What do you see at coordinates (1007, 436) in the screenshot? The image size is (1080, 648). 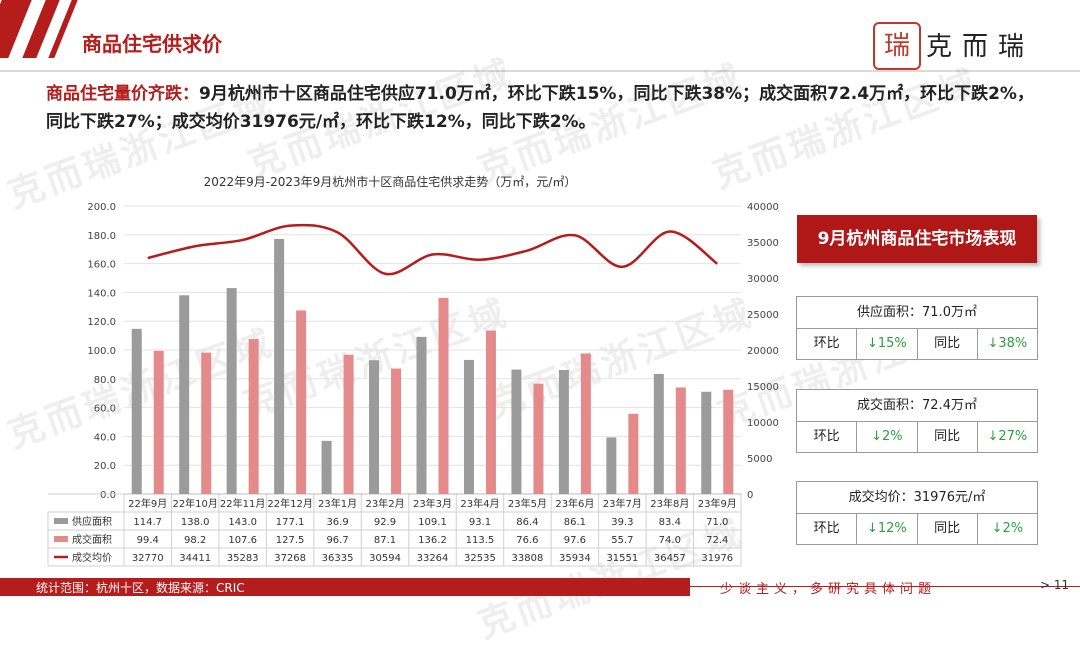 I see `yoy-value: ↓27%` at bounding box center [1007, 436].